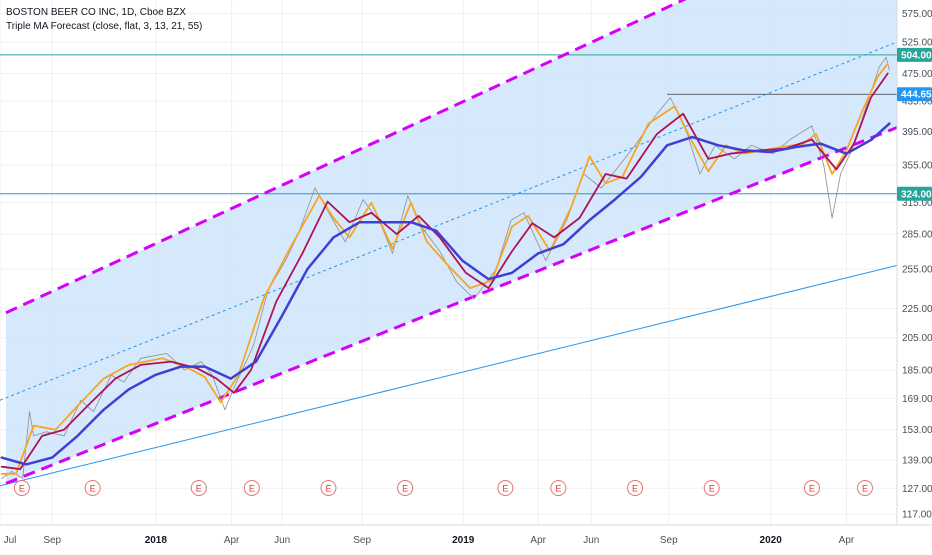  Describe the element at coordinates (917, 430) in the screenshot. I see `y-tick-label: 153.00` at that location.